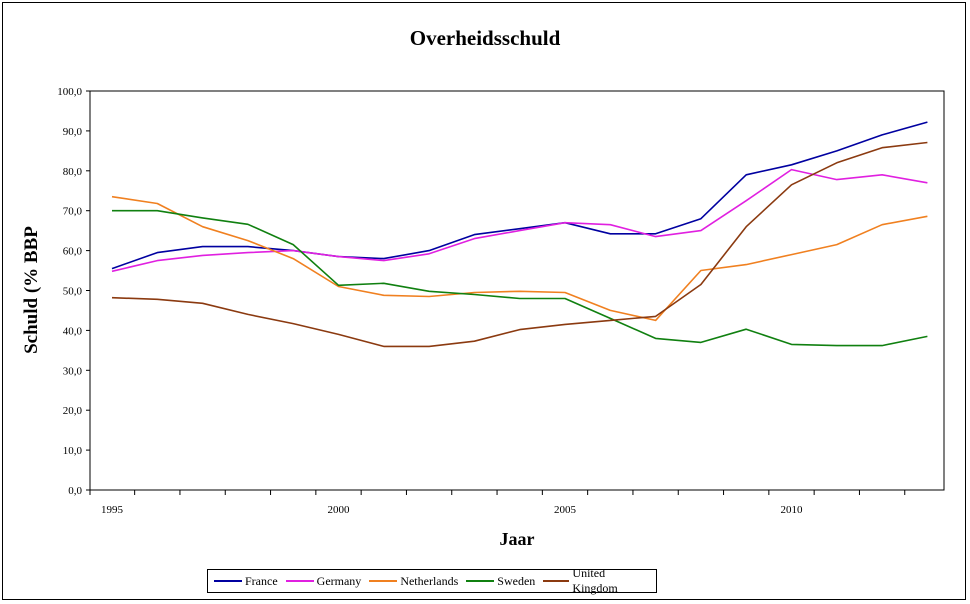  I want to click on x-tick-label: 2010, so click(792, 510).